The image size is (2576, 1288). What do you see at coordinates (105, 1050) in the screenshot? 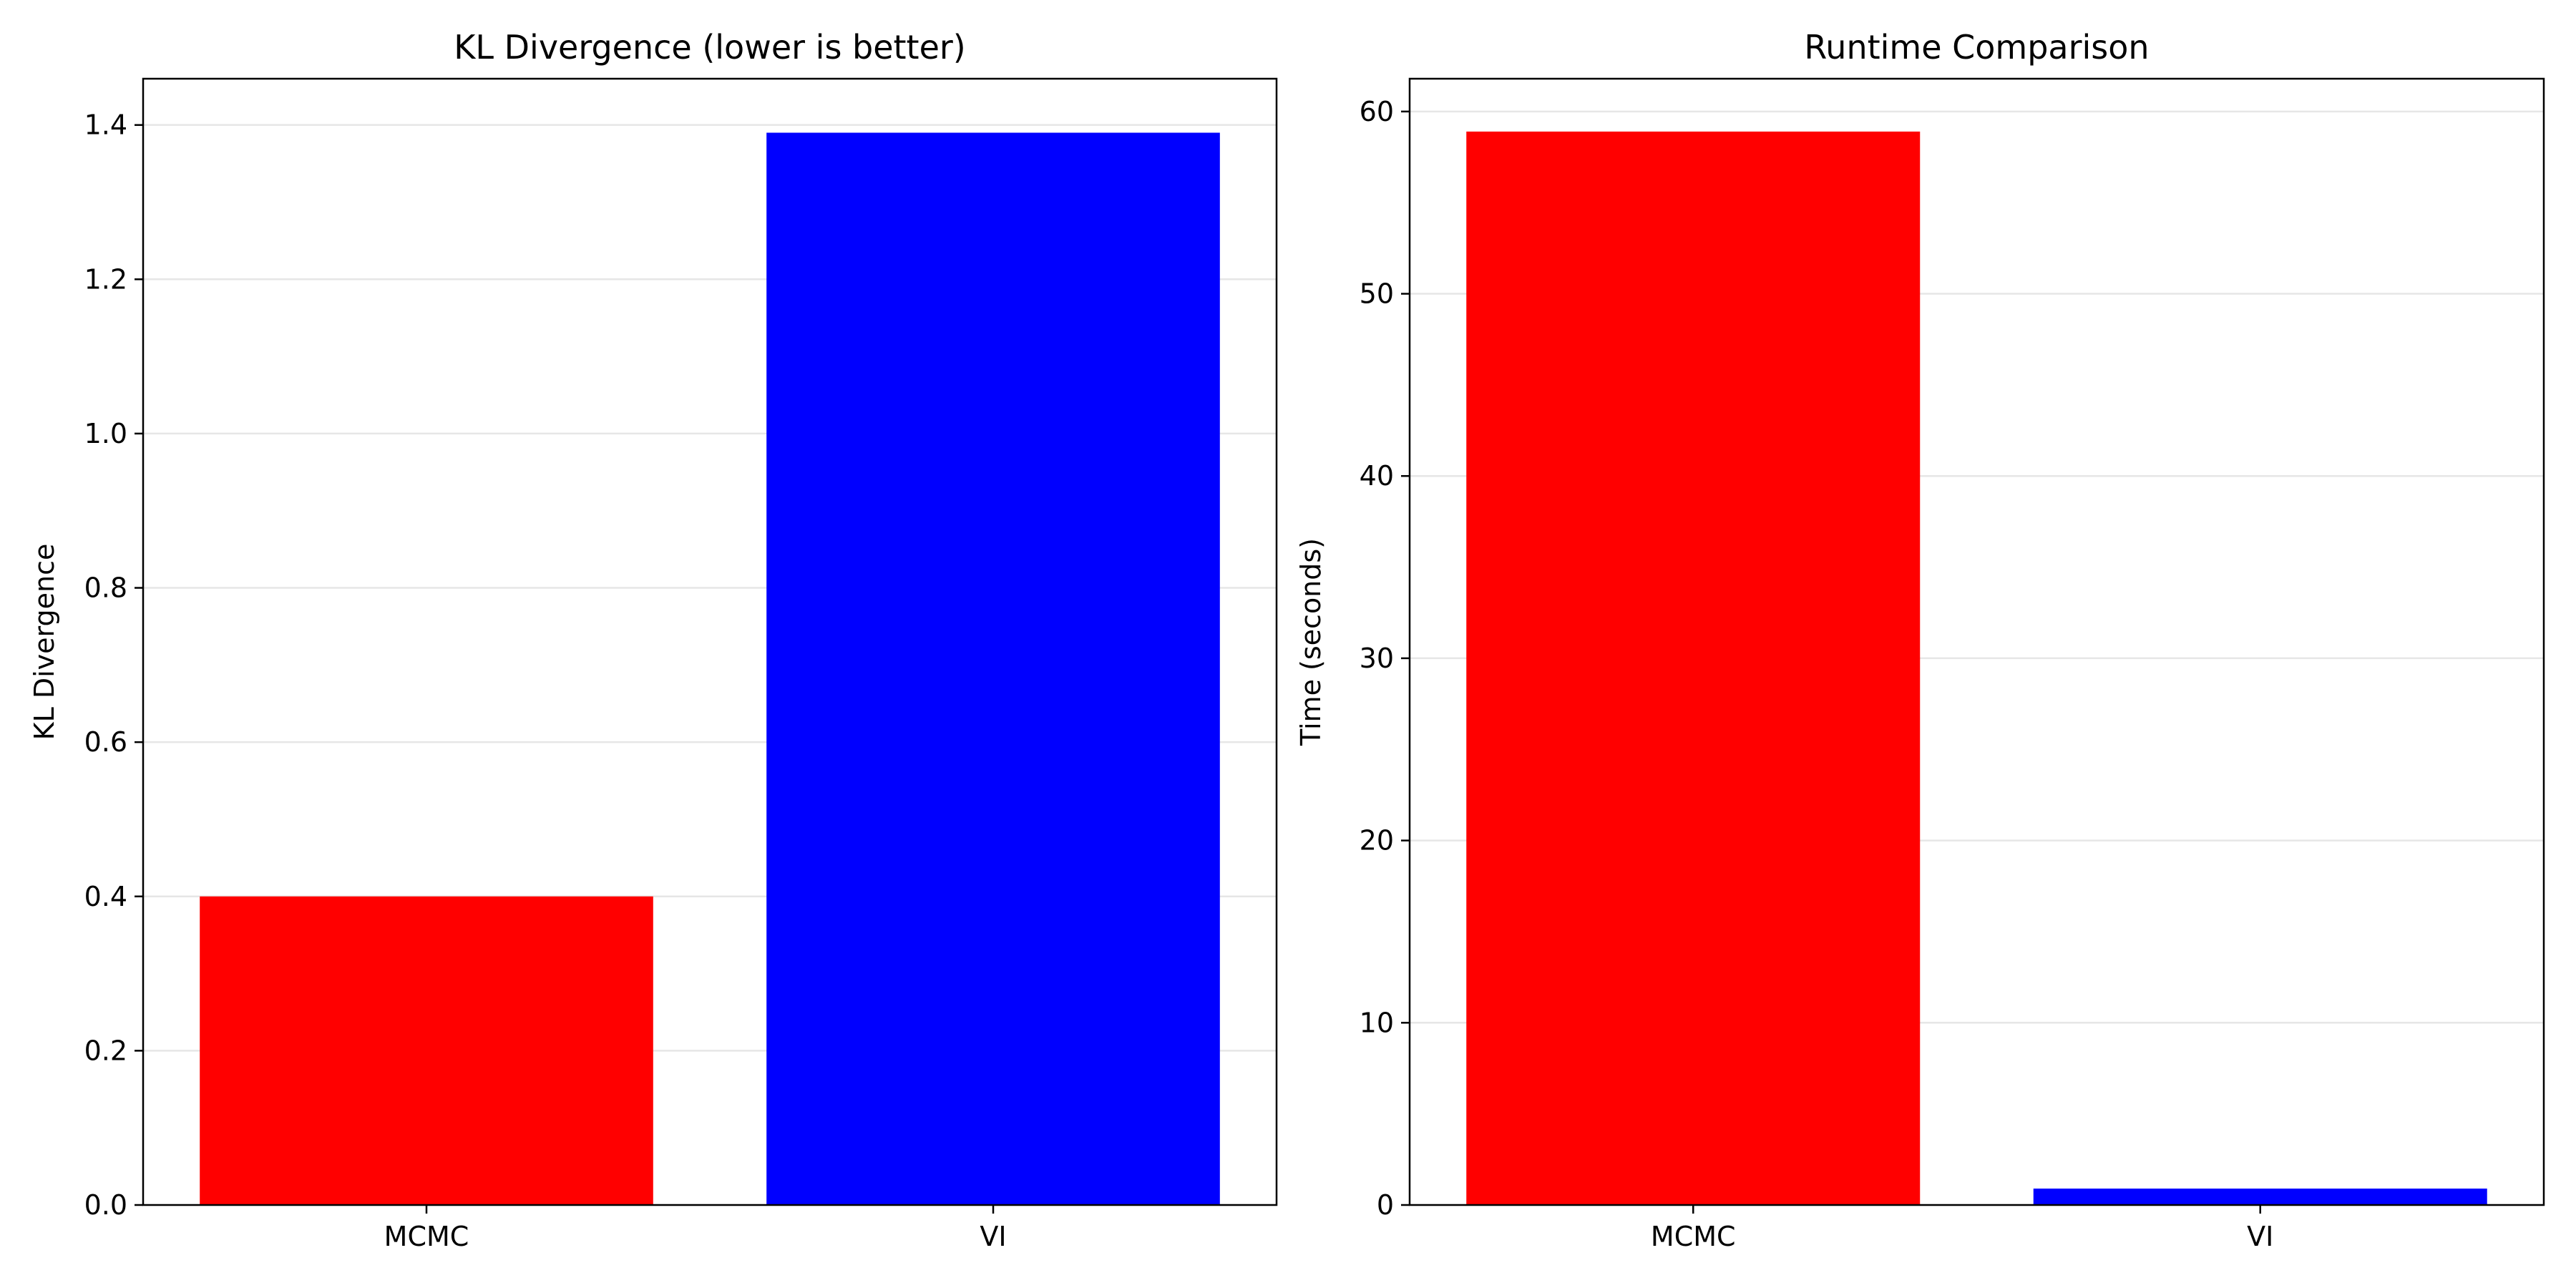
I see `kl-y-tick-label: 0.2` at bounding box center [105, 1050].